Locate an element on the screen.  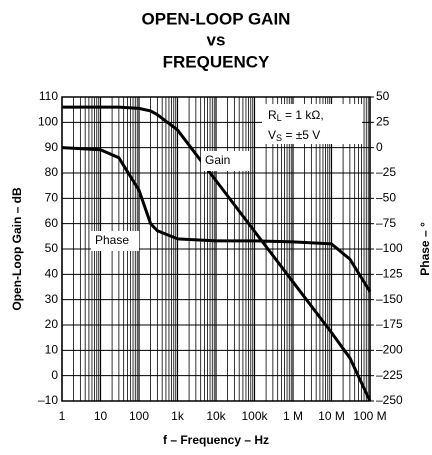
y2-tick-label: 25 is located at coordinates (383, 122).